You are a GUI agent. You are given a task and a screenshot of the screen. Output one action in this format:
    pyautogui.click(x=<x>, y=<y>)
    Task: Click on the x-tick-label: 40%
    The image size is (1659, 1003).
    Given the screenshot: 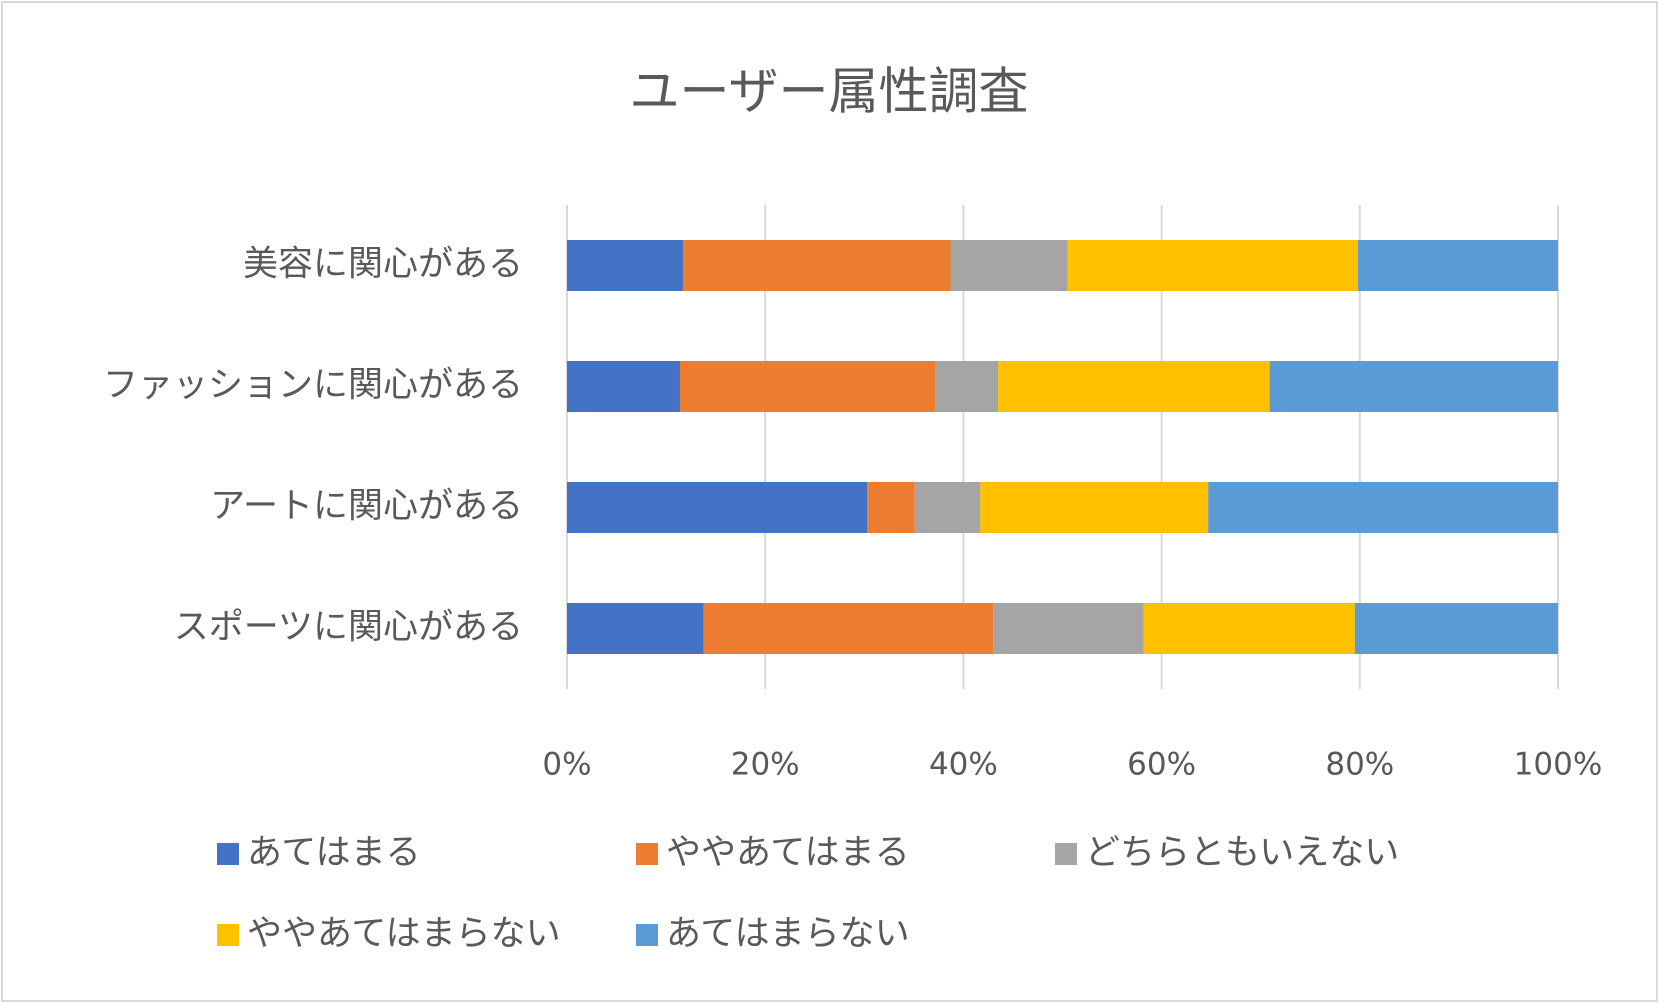 What is the action you would take?
    pyautogui.click(x=963, y=765)
    